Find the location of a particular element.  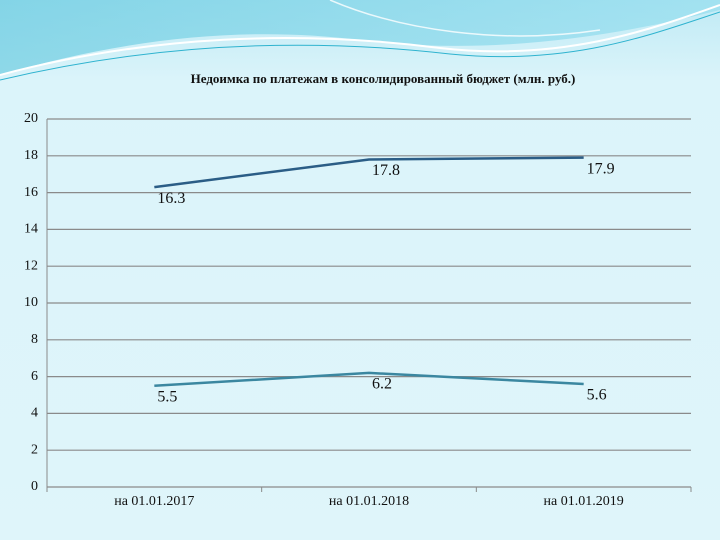

y-tick-label: 16 is located at coordinates (31, 192).